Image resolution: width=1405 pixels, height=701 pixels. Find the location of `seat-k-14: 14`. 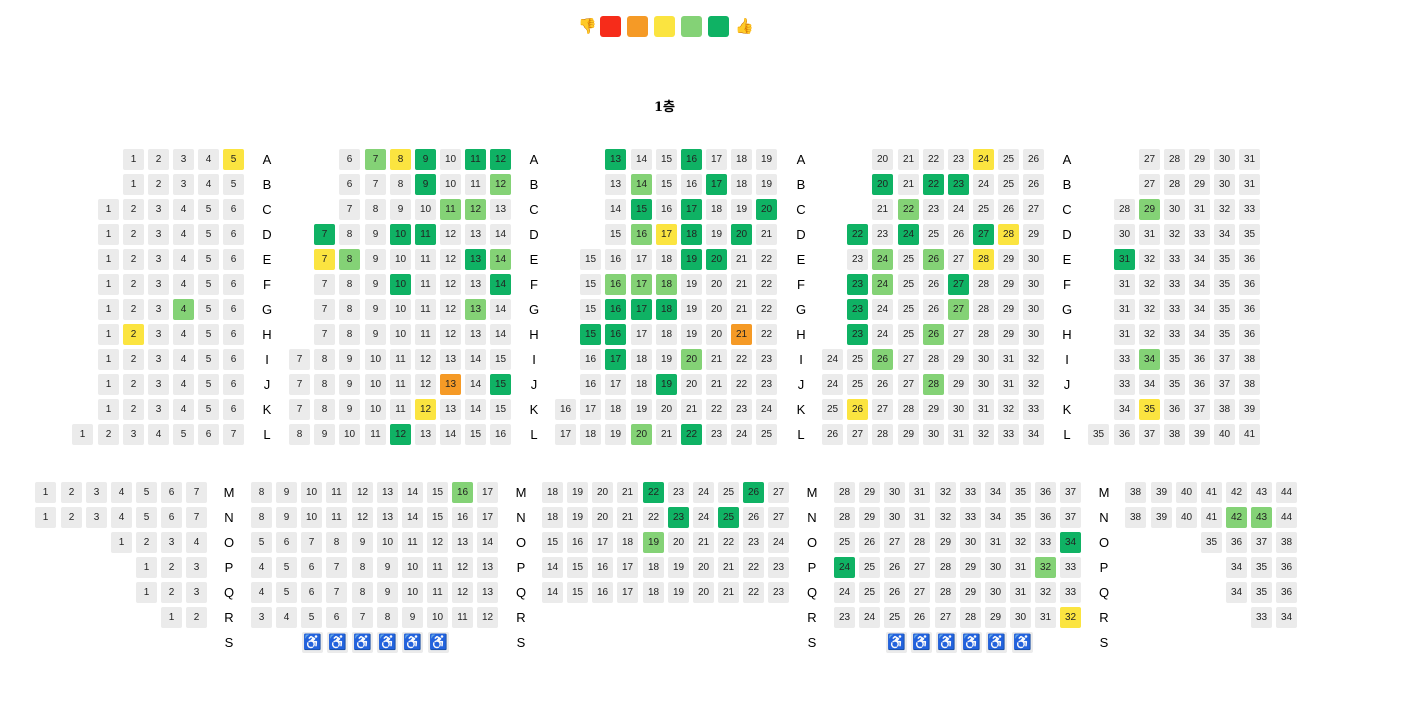

seat-k-14: 14 is located at coordinates (475, 409).